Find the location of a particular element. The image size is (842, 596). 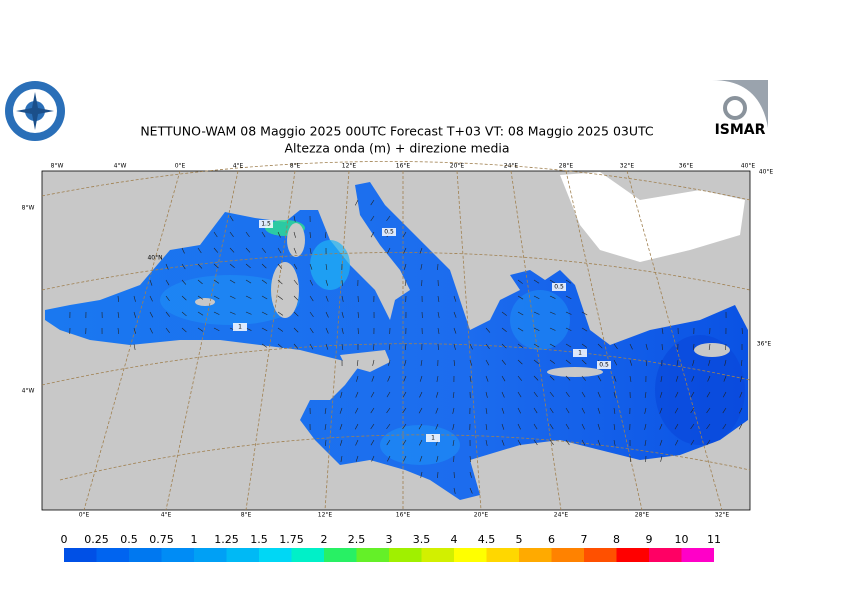

logo-ring is located at coordinates (735, 108).